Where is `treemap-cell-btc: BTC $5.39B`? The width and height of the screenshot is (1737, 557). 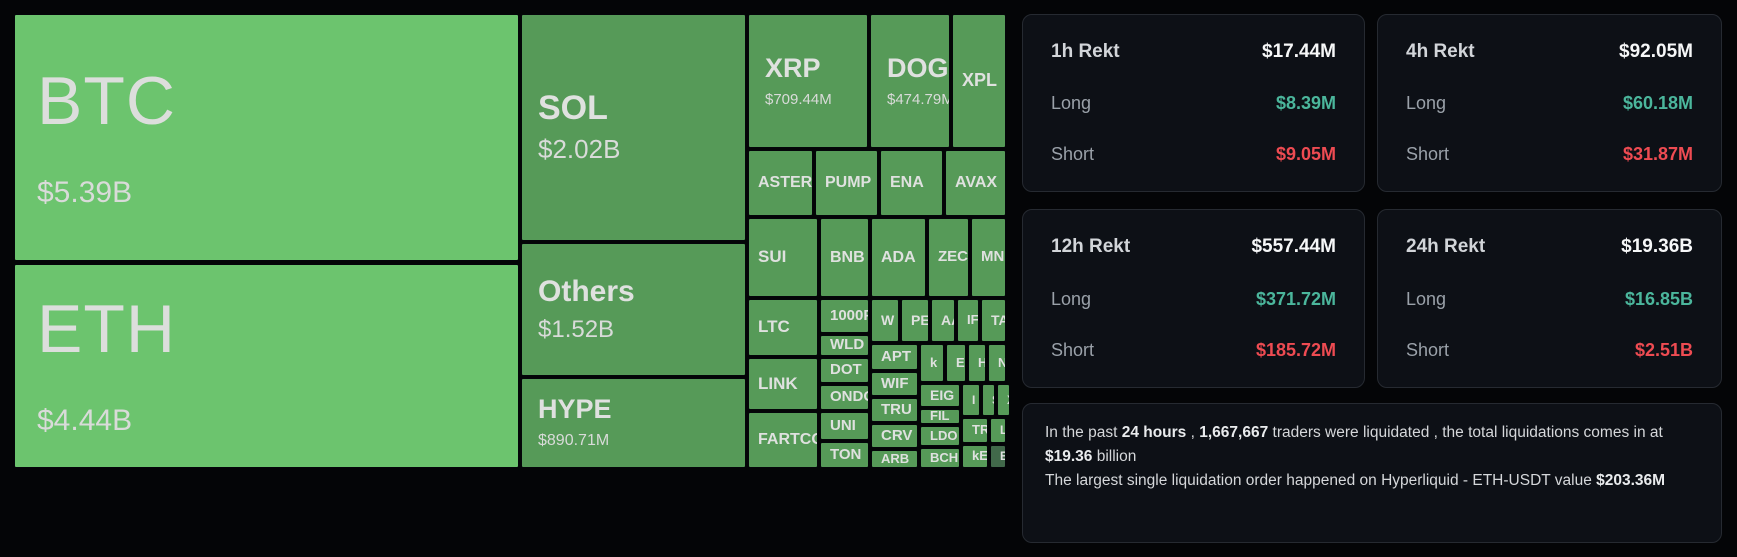 treemap-cell-btc: BTC $5.39B is located at coordinates (266, 137).